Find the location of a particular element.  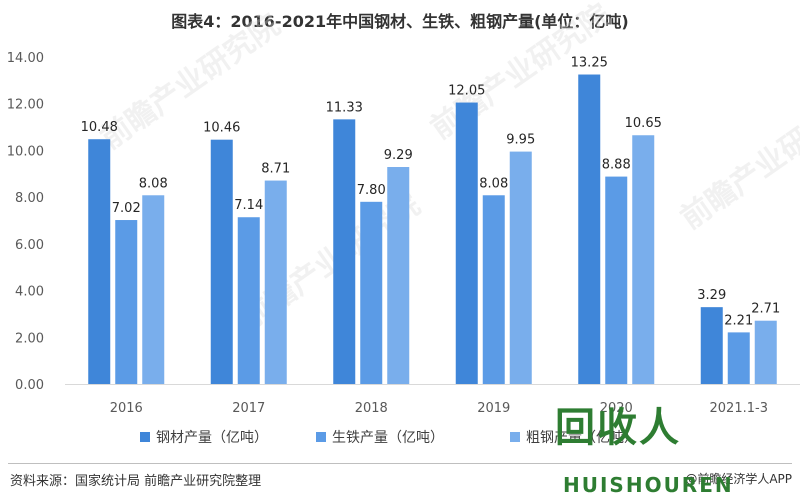

data-label: 2.71 is located at coordinates (765, 309).